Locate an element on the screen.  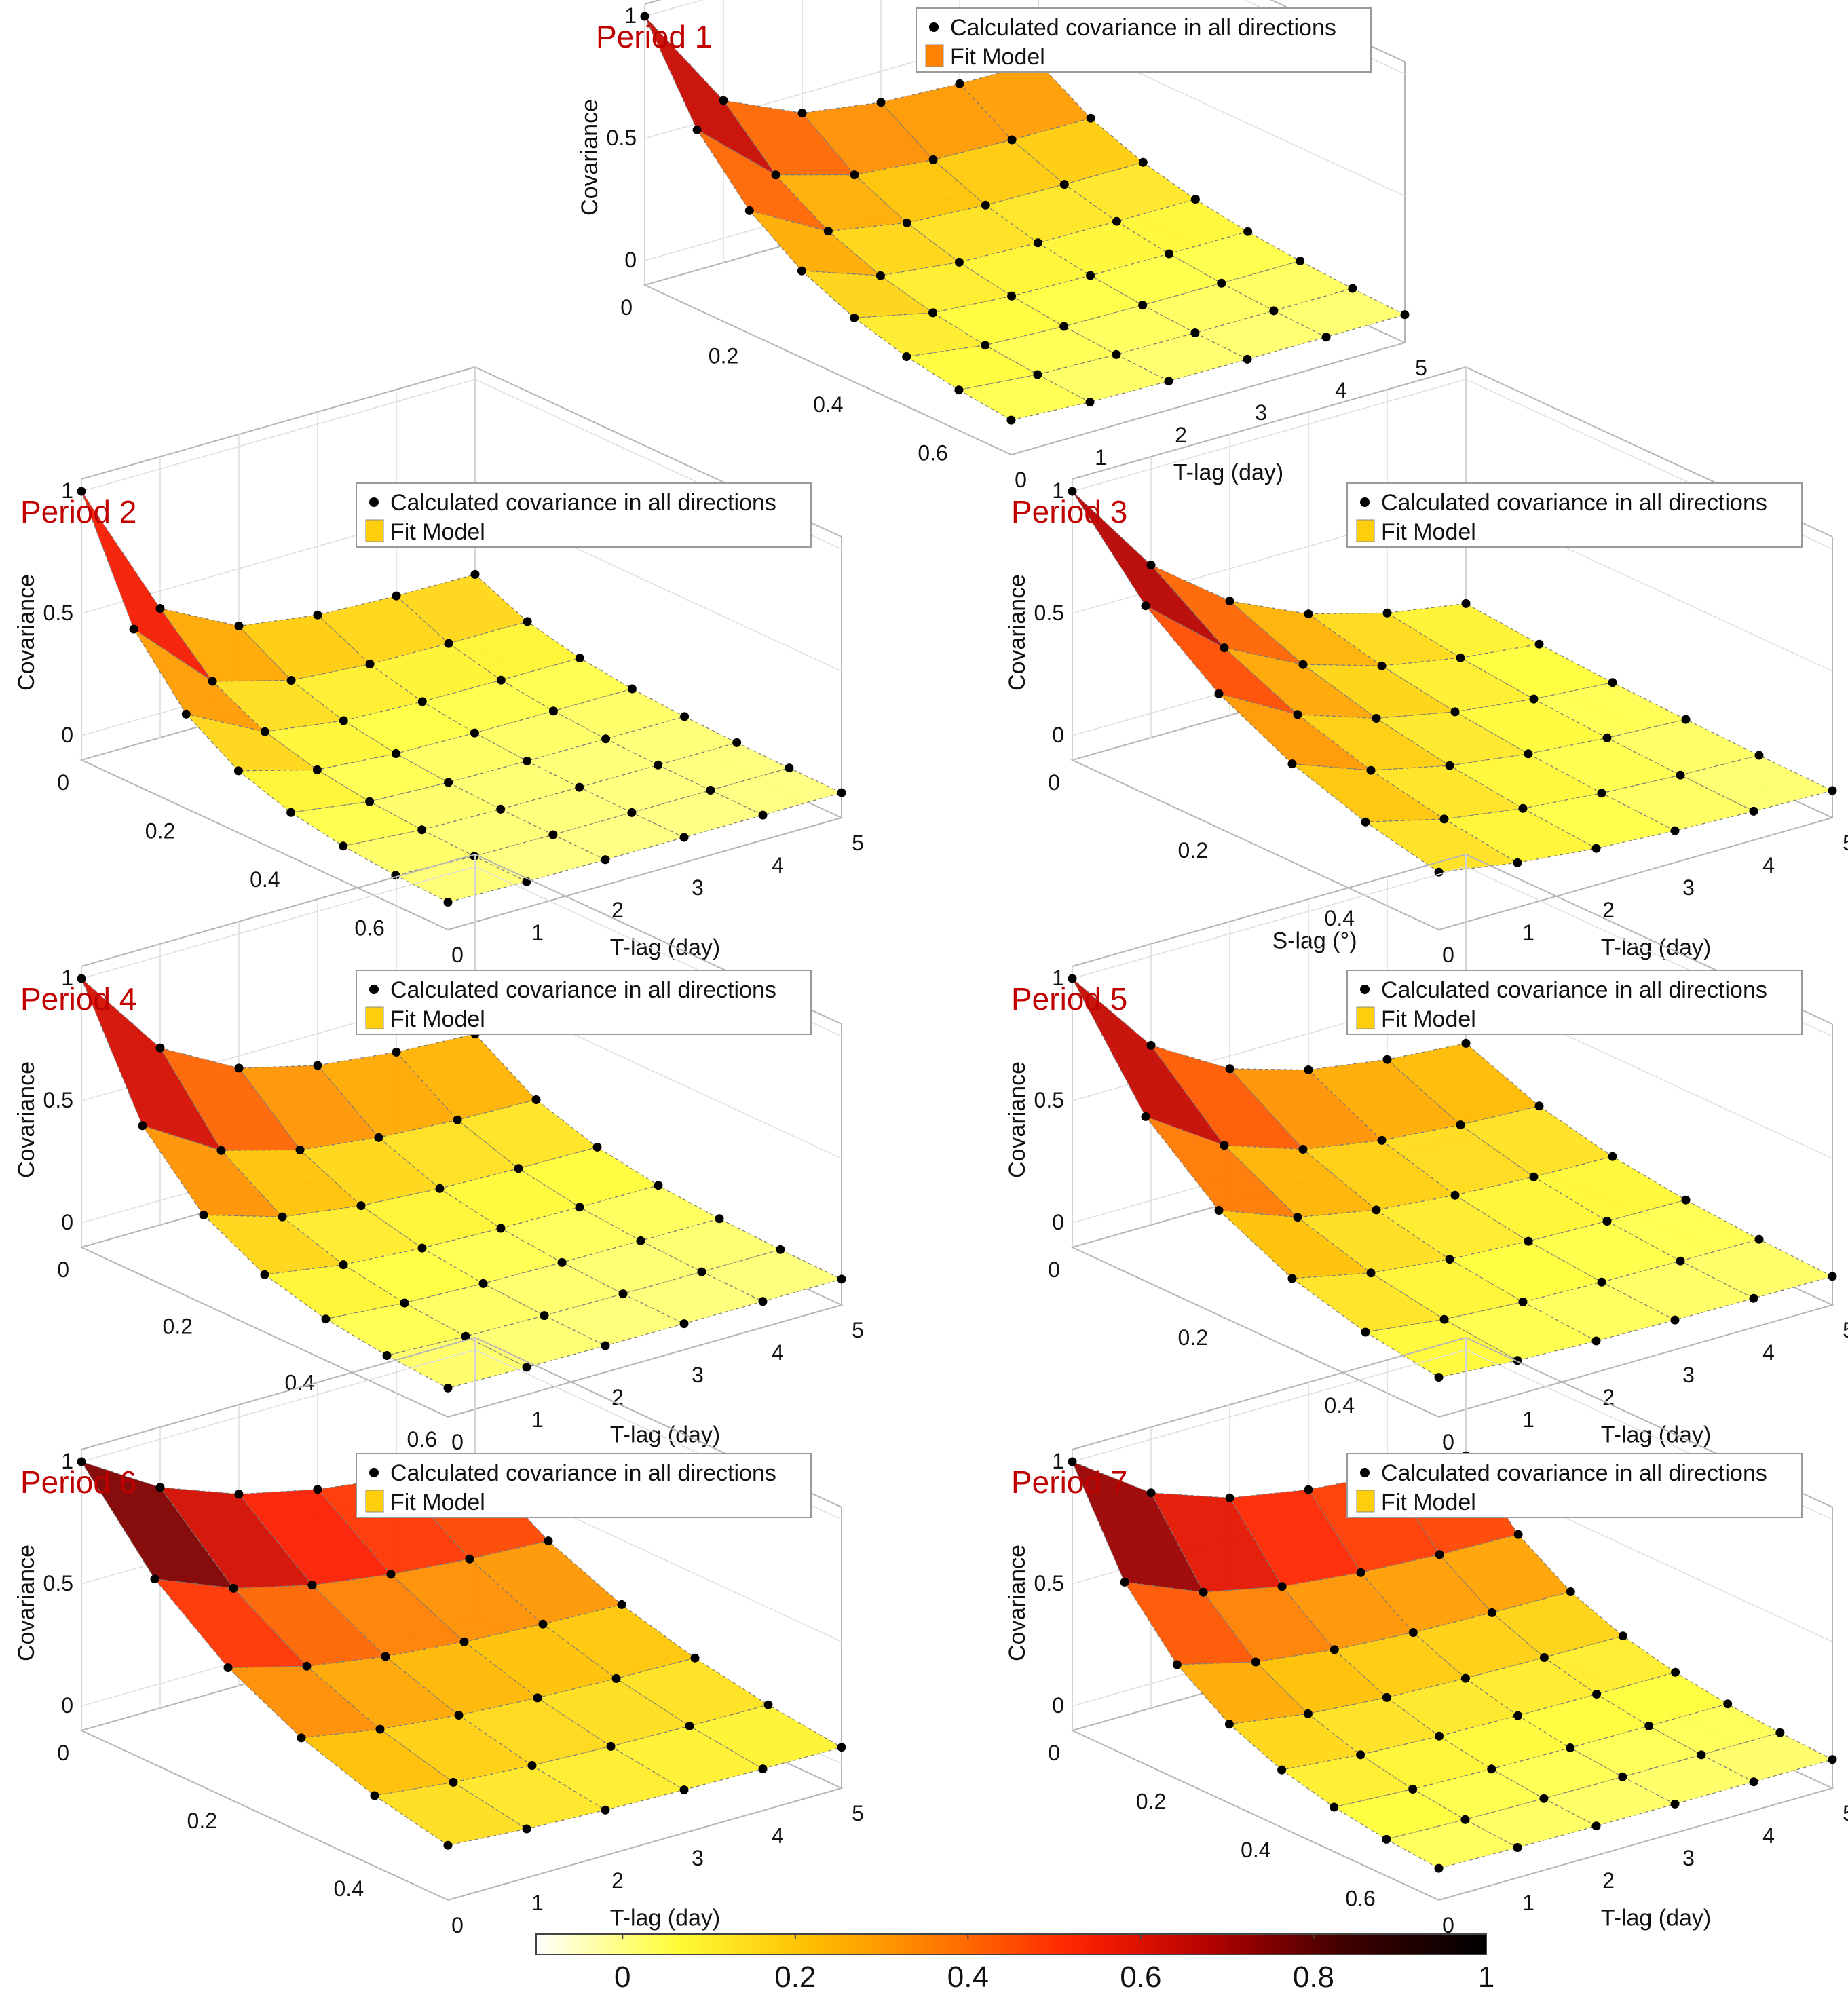
legend-point-marker is located at coordinates (1365, 1472).